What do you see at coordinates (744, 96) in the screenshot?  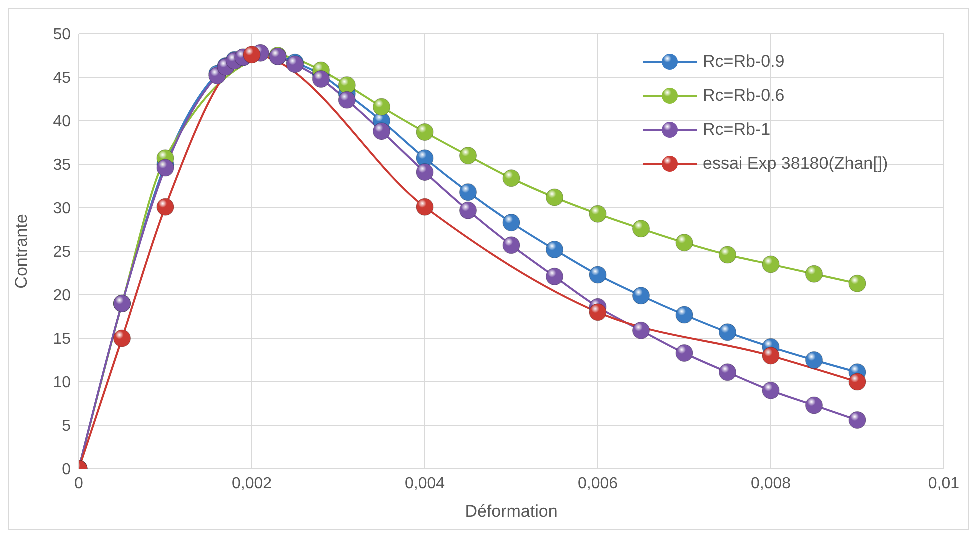 I see `legend-label: Rc=Rb-0.6` at bounding box center [744, 96].